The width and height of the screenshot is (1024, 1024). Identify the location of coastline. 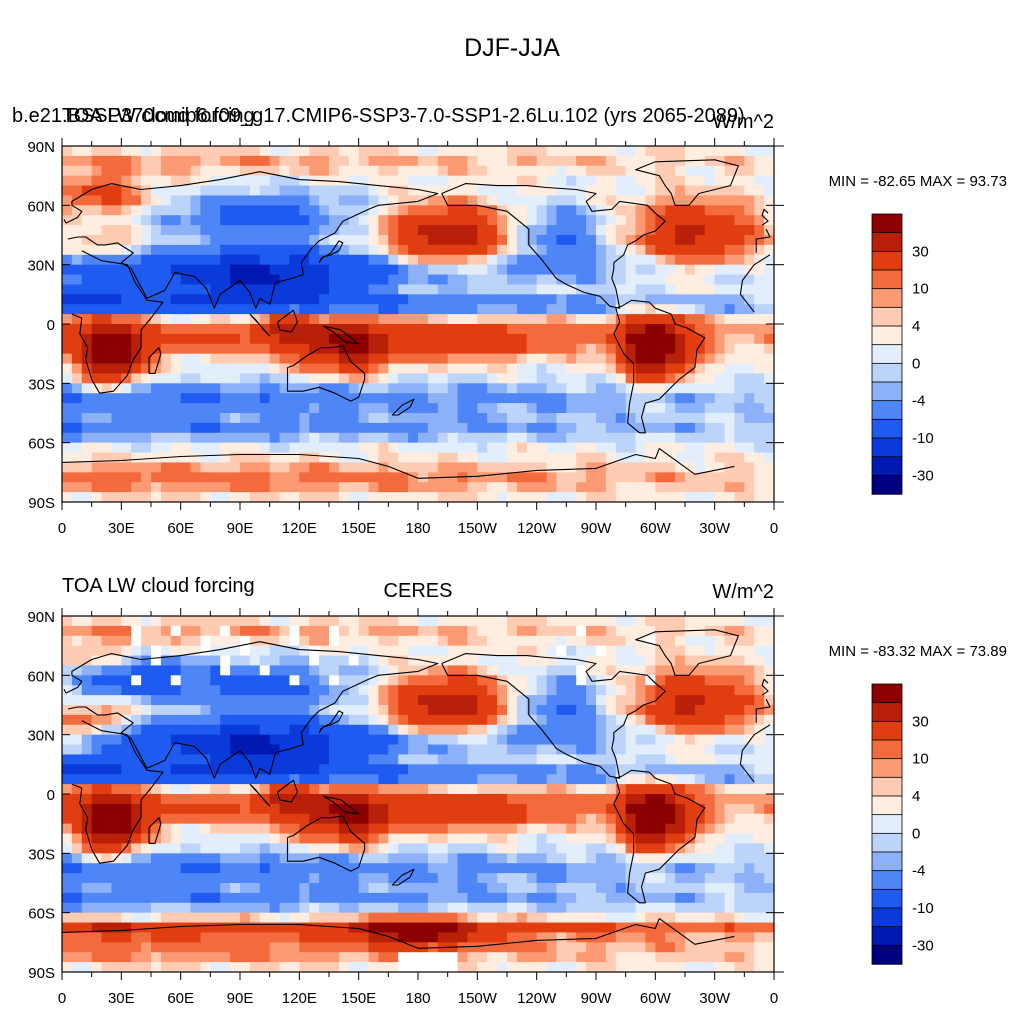
(341, 335).